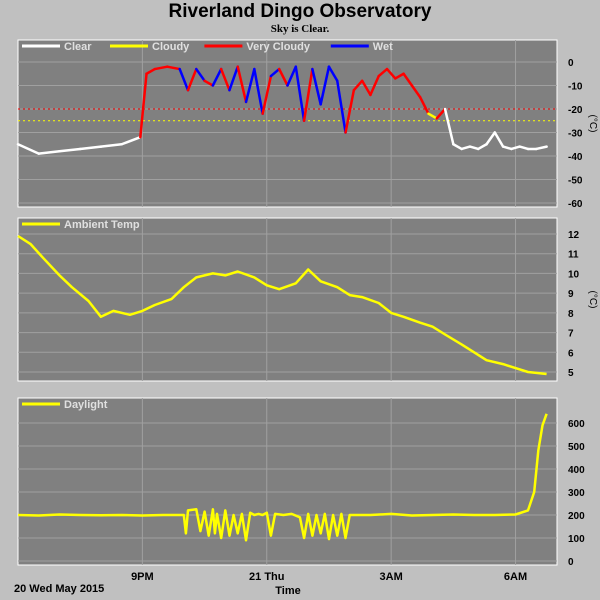 This screenshot has width=600, height=600. What do you see at coordinates (575, 87) in the screenshot?
I see `y-tick-label: -10` at bounding box center [575, 87].